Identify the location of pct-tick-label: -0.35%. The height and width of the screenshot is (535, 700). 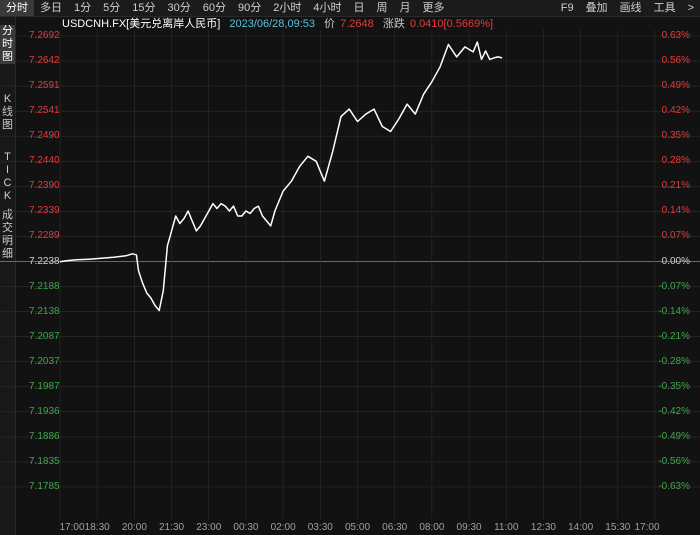
(674, 386).